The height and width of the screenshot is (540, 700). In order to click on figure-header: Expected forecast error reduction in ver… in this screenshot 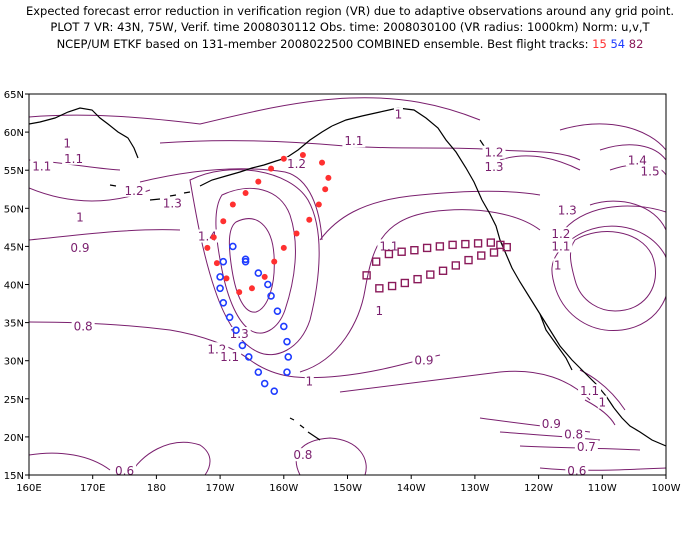, I will do `click(350, 36)`.